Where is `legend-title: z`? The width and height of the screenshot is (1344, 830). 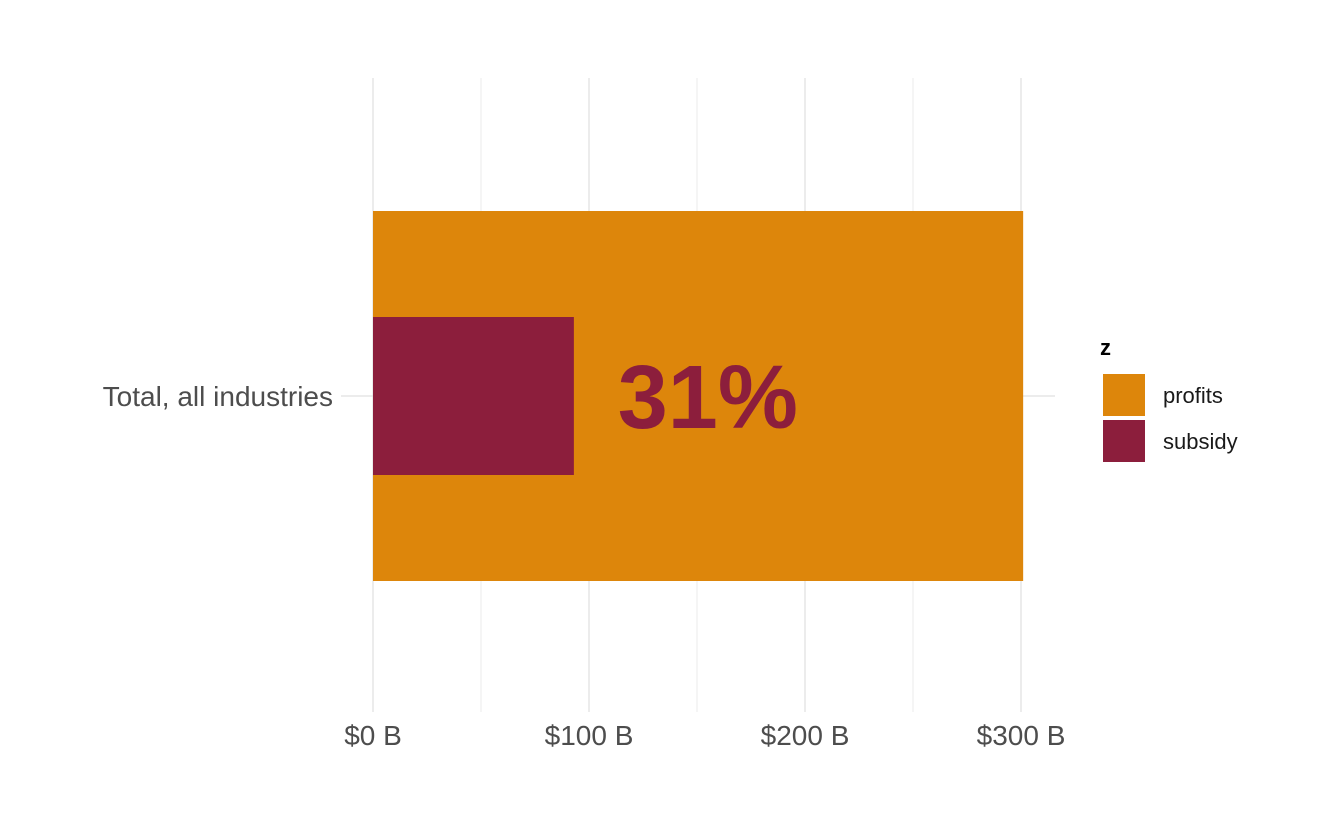 legend-title: z is located at coordinates (1105, 347).